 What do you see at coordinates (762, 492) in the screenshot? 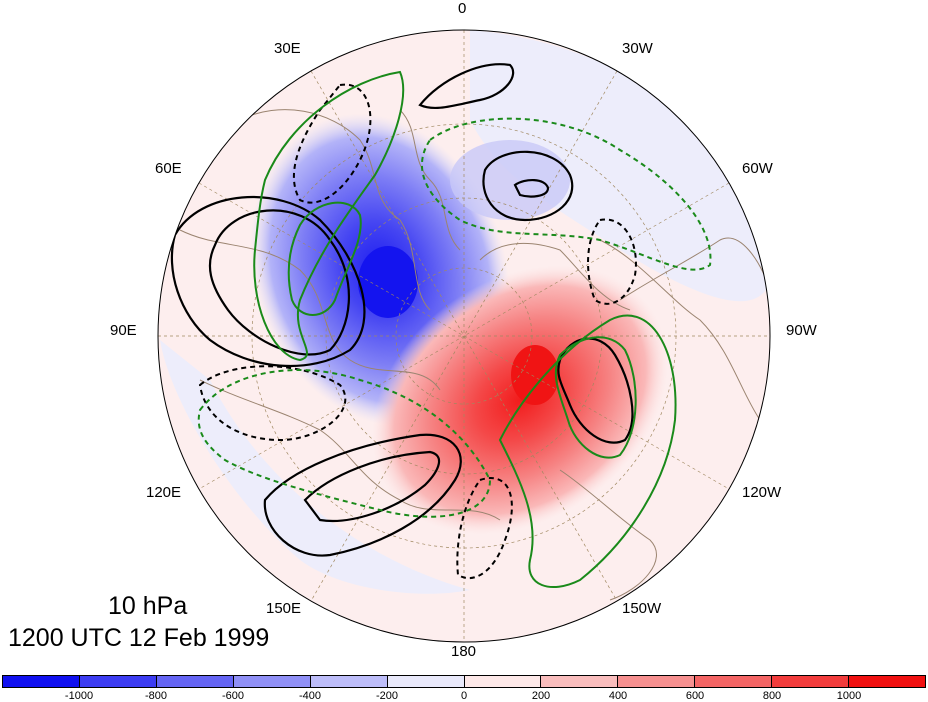
I see `lon-label-120w: 120W` at bounding box center [762, 492].